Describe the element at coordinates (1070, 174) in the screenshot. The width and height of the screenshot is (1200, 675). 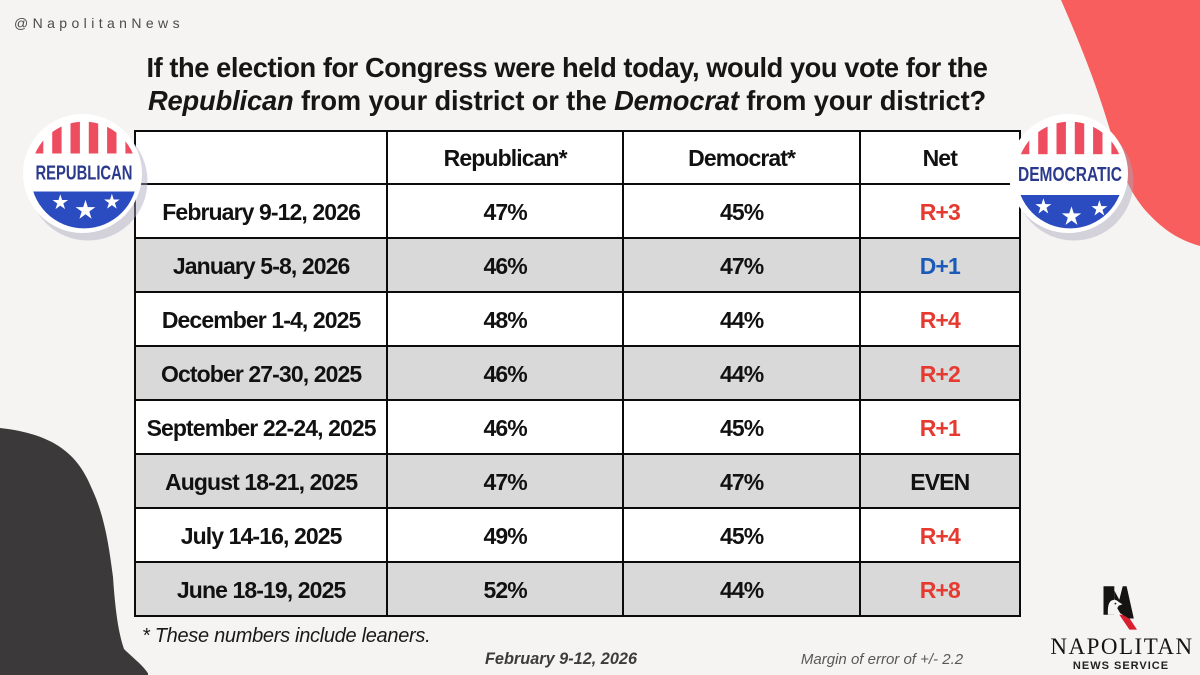
I see `svg-text: DEMOCRATIC` at that location.